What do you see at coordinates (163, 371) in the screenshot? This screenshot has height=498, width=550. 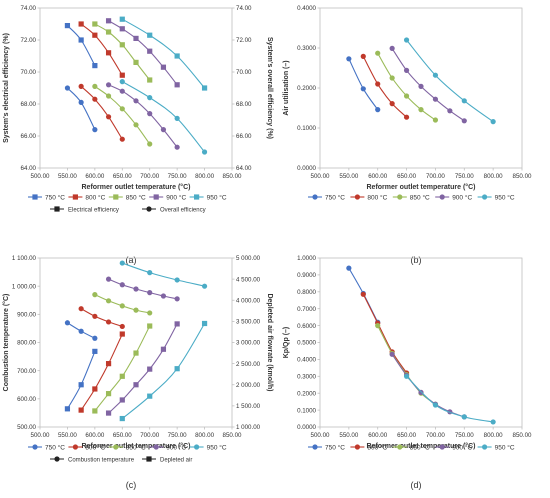 I see `series-950-c-depleted-air` at bounding box center [163, 371].